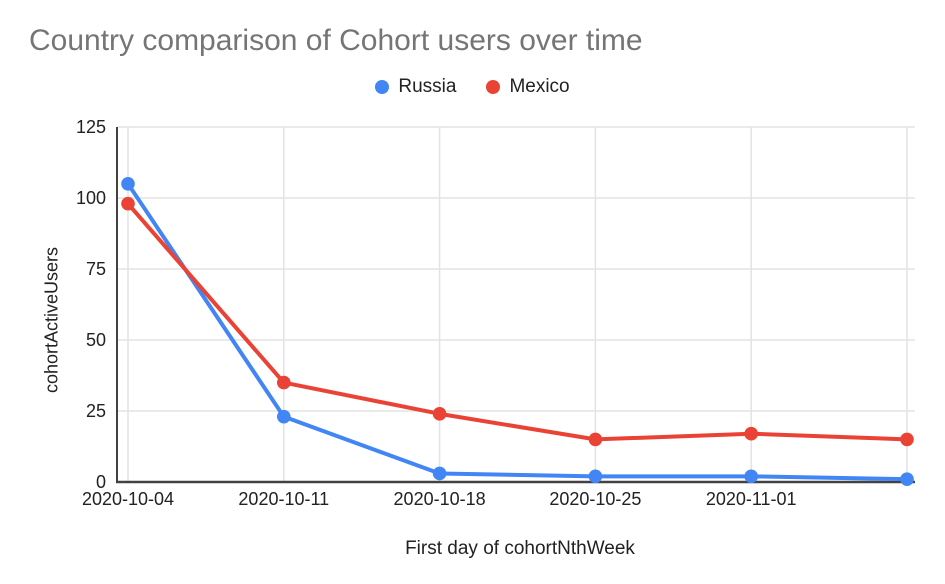 The image size is (945, 584). I want to click on y-tick-label: 100, so click(91, 198).